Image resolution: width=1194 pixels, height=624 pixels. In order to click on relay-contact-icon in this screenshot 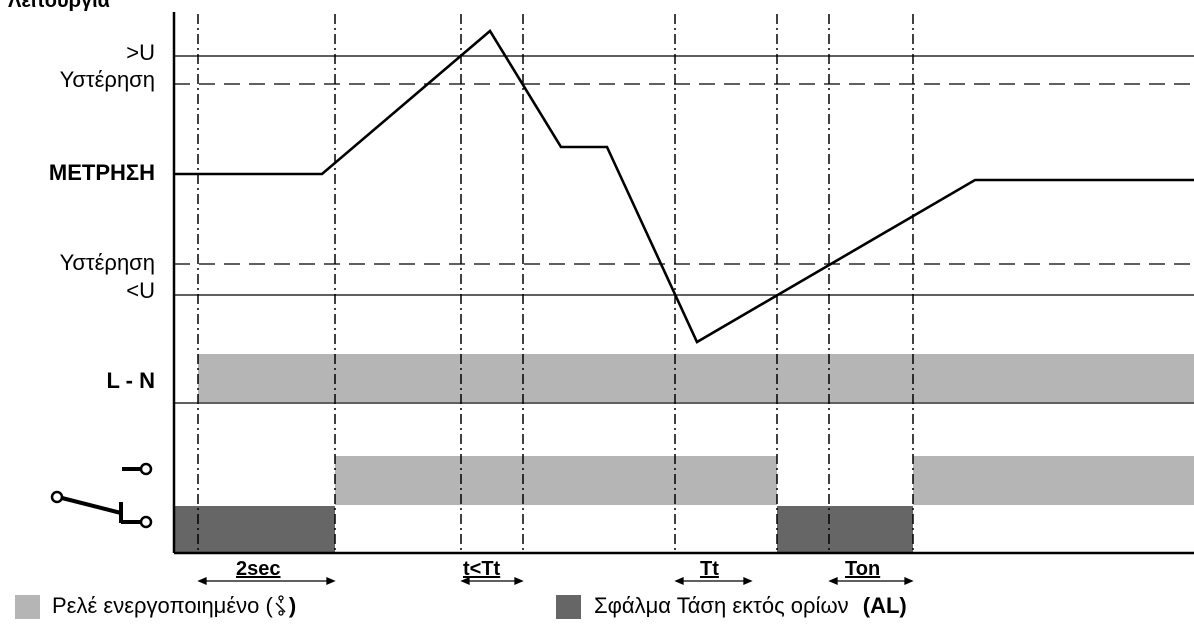, I will do `click(280, 605)`.